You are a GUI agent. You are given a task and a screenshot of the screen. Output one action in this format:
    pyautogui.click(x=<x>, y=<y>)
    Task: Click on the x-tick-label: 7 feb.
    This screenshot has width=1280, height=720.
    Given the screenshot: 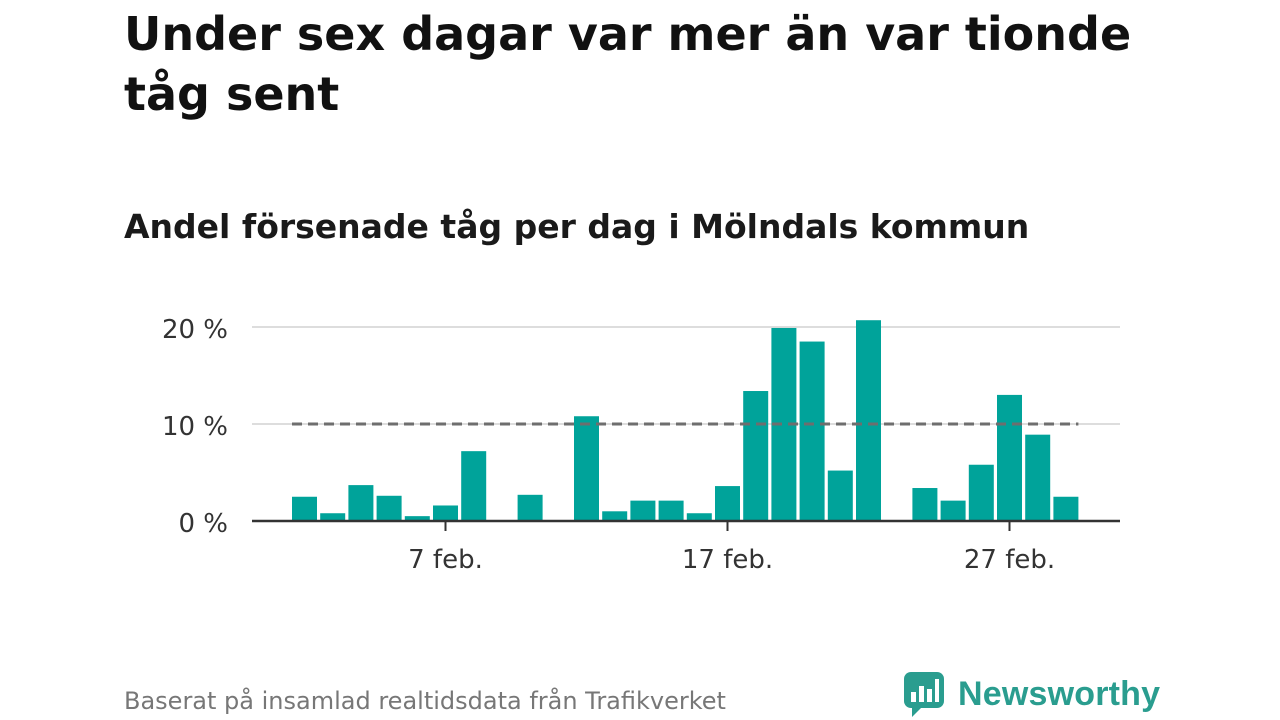 What is the action you would take?
    pyautogui.click(x=445, y=560)
    